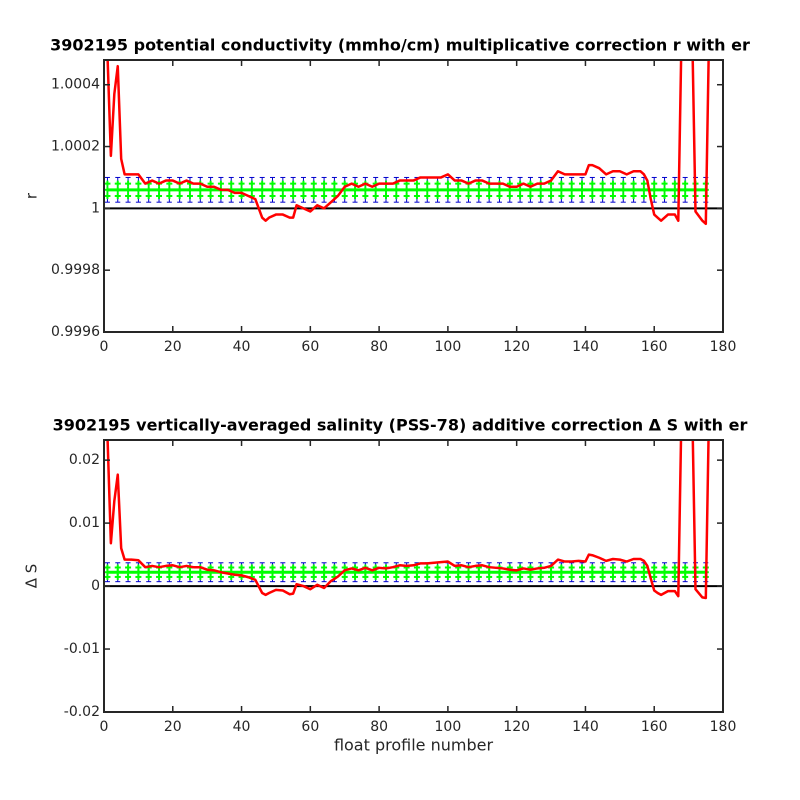  I want to click on y-tick-label: -0.01, so click(82, 649).